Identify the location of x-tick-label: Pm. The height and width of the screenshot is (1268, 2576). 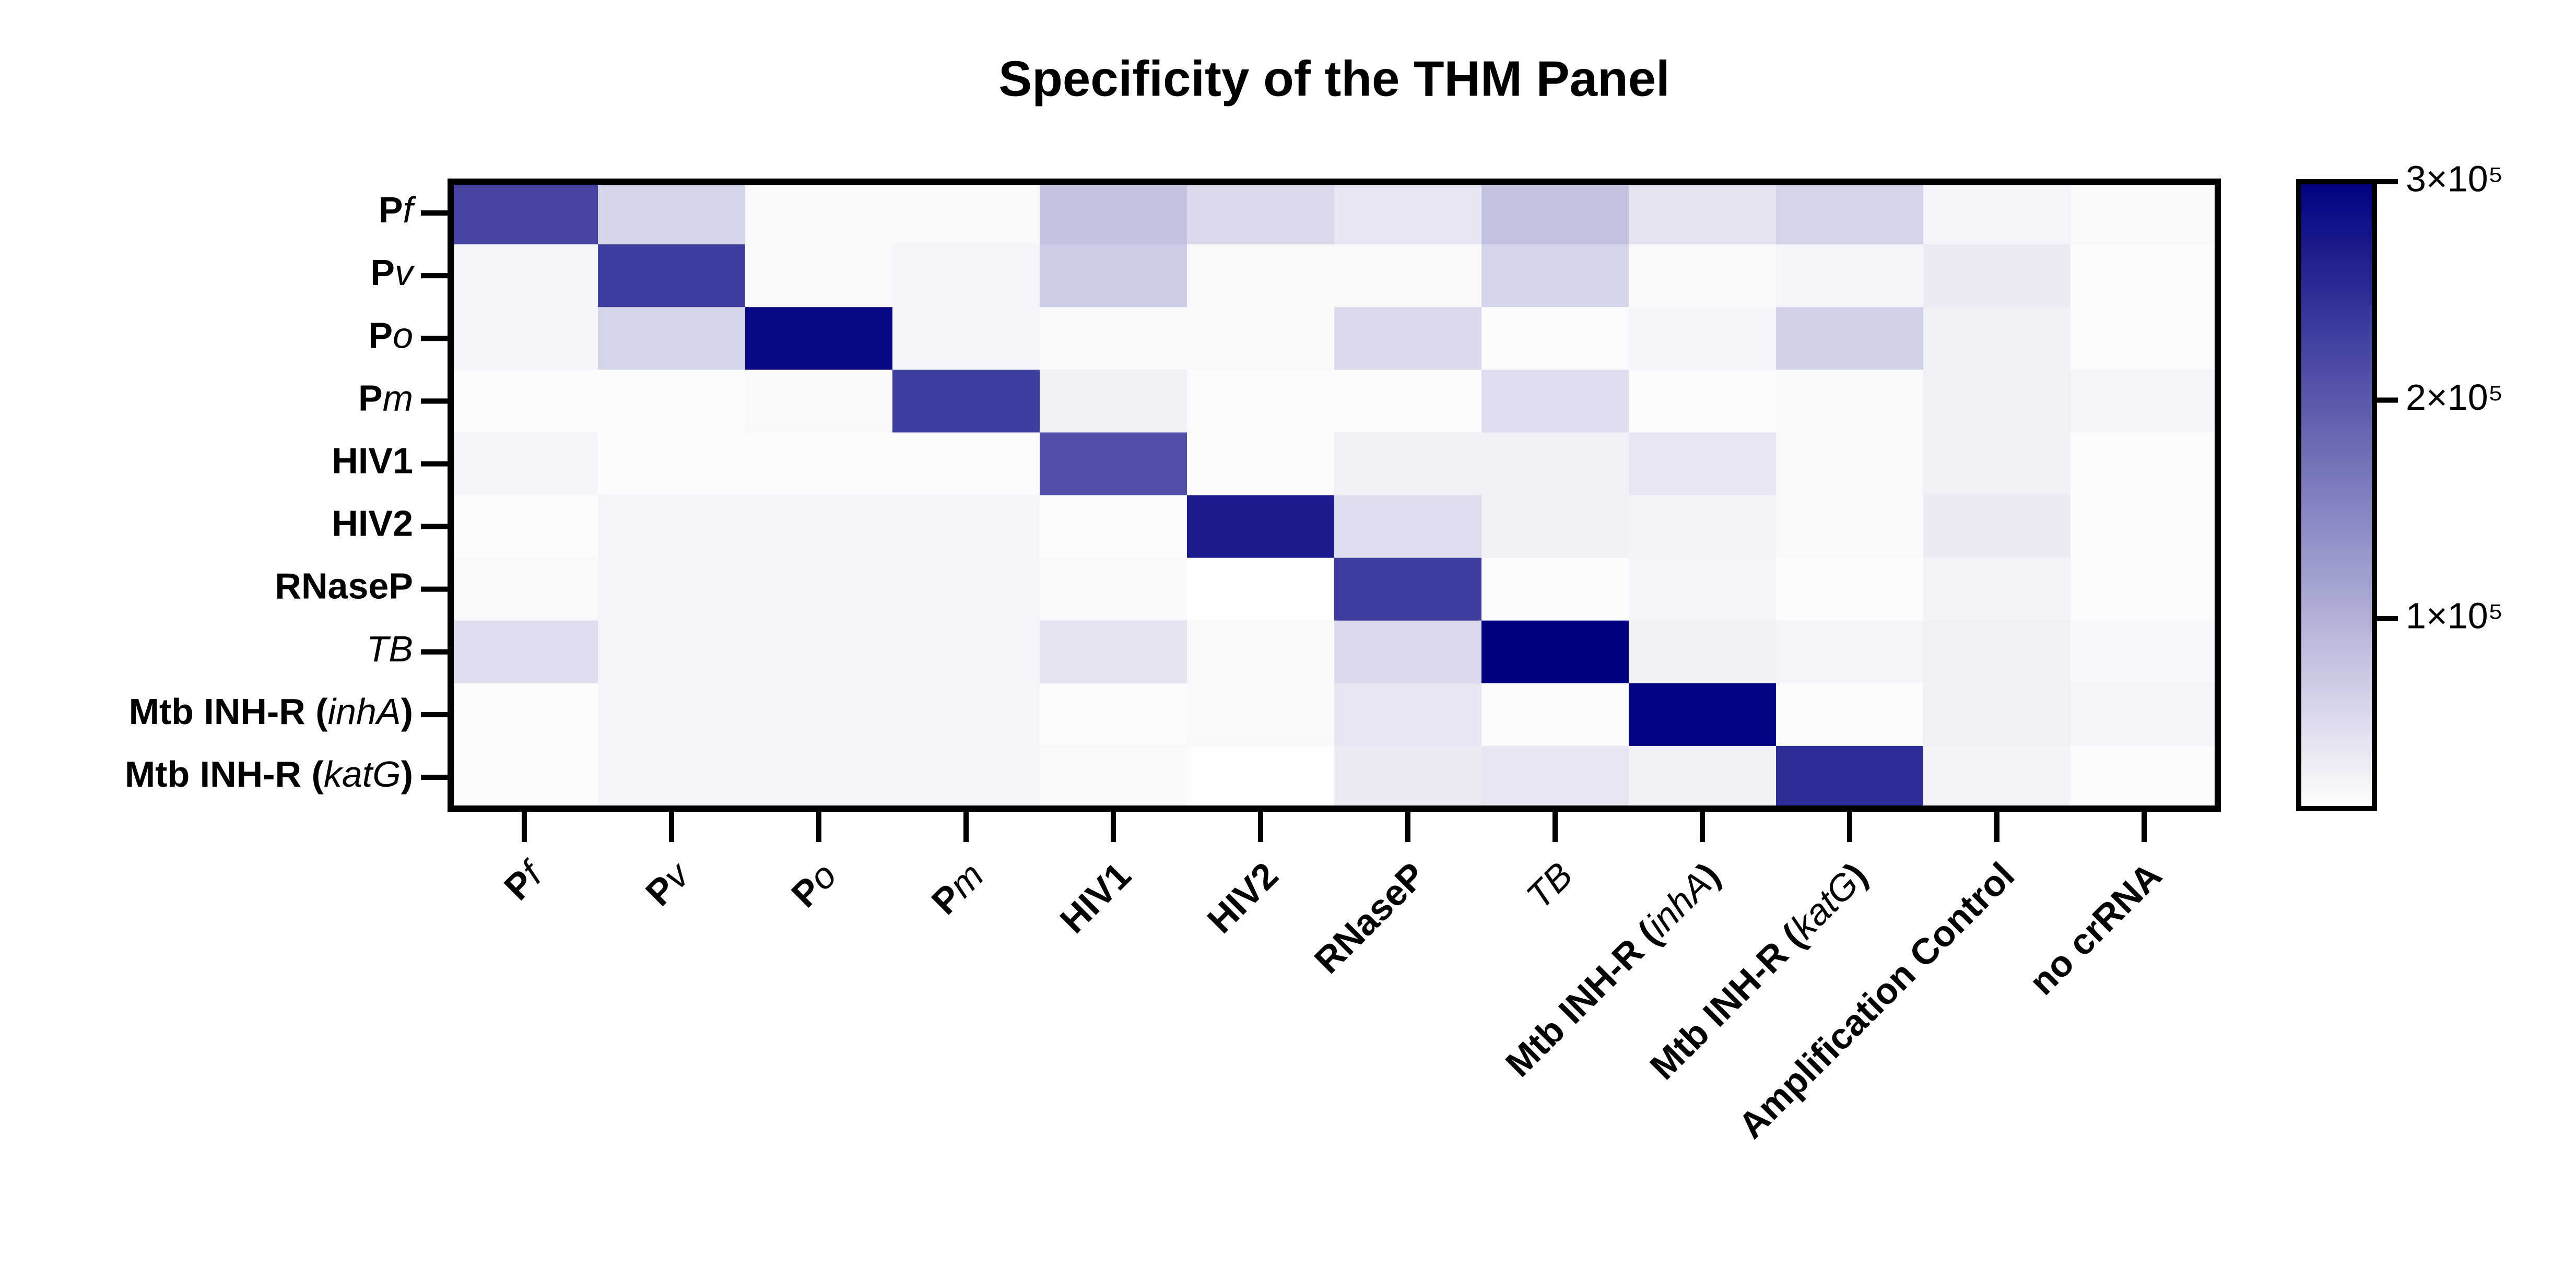
(957, 889).